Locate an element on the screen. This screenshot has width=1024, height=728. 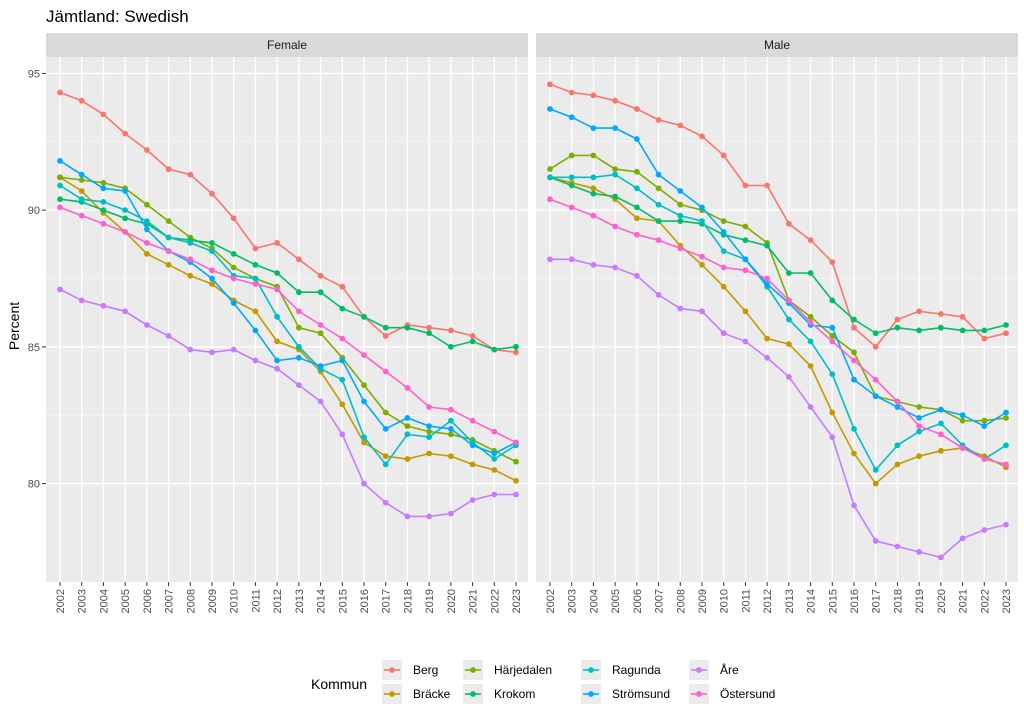
legend-label: Östersund is located at coordinates (747, 694).